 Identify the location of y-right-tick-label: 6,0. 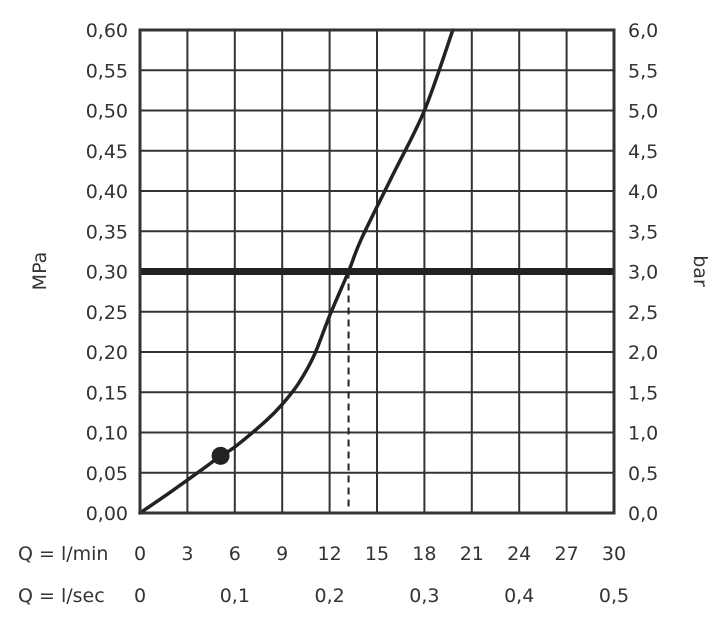
(643, 31).